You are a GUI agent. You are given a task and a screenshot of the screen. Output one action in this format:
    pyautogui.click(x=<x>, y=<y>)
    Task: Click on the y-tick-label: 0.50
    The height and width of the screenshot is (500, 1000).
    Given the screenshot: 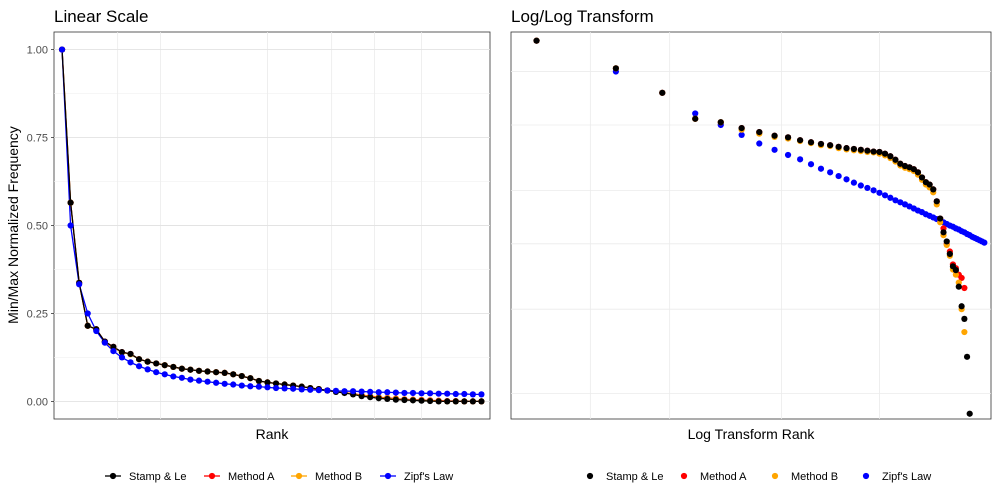 What is the action you would take?
    pyautogui.click(x=37, y=227)
    